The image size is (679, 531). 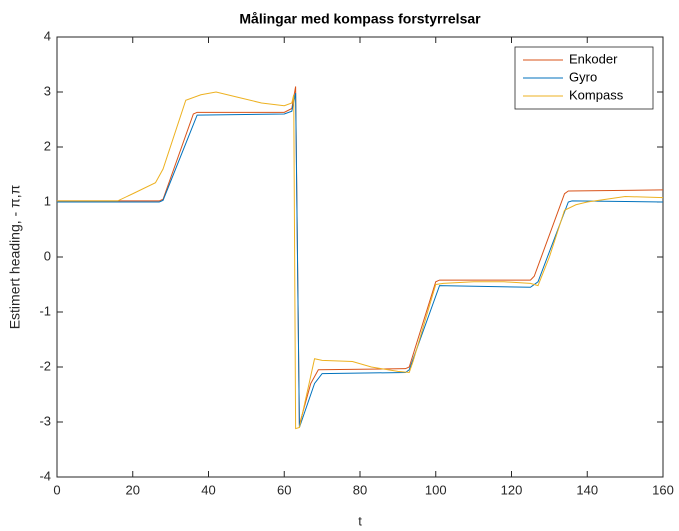 I want to click on y-tick-label: -3, so click(x=45, y=420).